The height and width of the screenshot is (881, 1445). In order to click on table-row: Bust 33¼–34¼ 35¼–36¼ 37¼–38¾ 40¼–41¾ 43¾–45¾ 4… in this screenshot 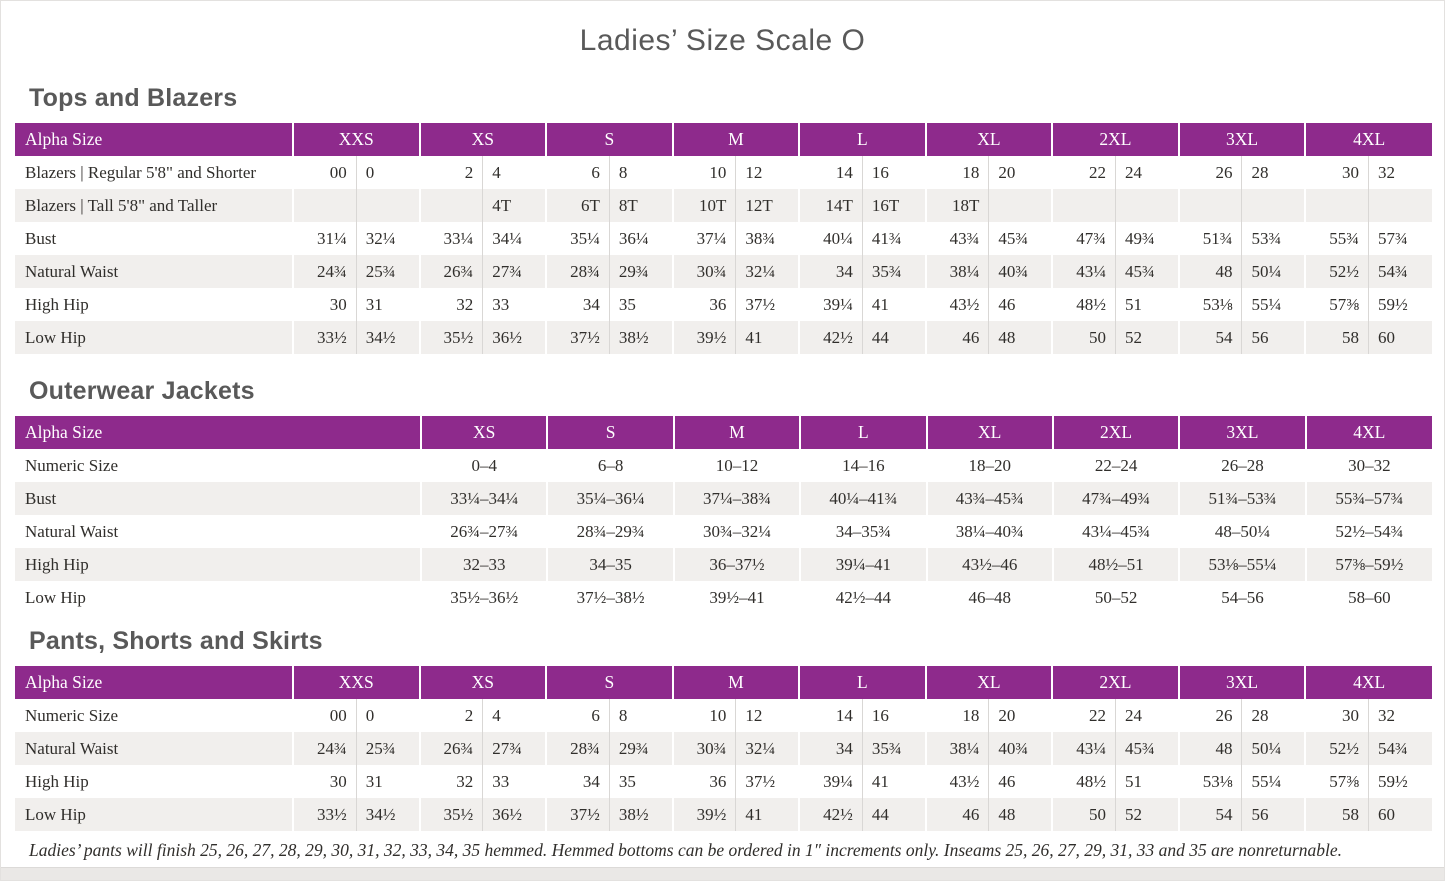, I will do `click(723, 498)`.